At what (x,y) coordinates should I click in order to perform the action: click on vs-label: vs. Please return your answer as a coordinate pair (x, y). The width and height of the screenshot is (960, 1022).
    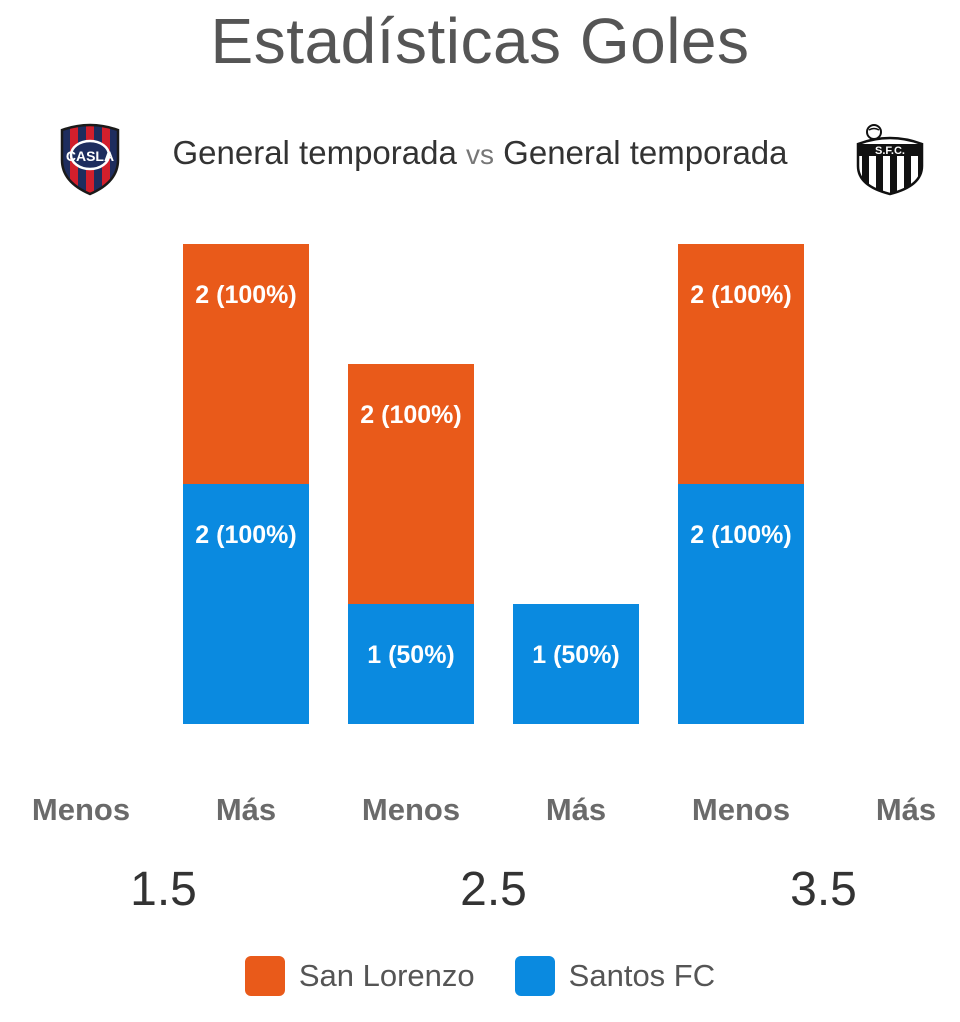
    Looking at the image, I should click on (480, 154).